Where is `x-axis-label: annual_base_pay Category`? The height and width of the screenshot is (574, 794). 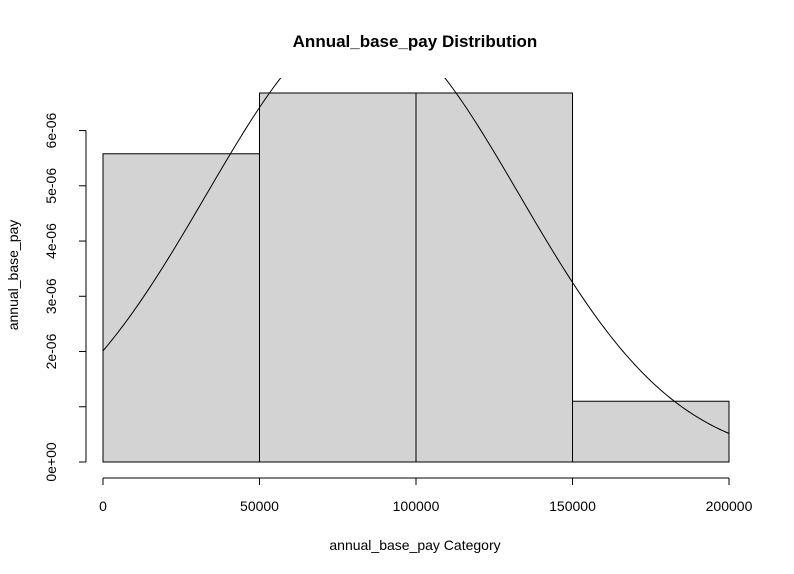 x-axis-label: annual_base_pay Category is located at coordinates (414, 545).